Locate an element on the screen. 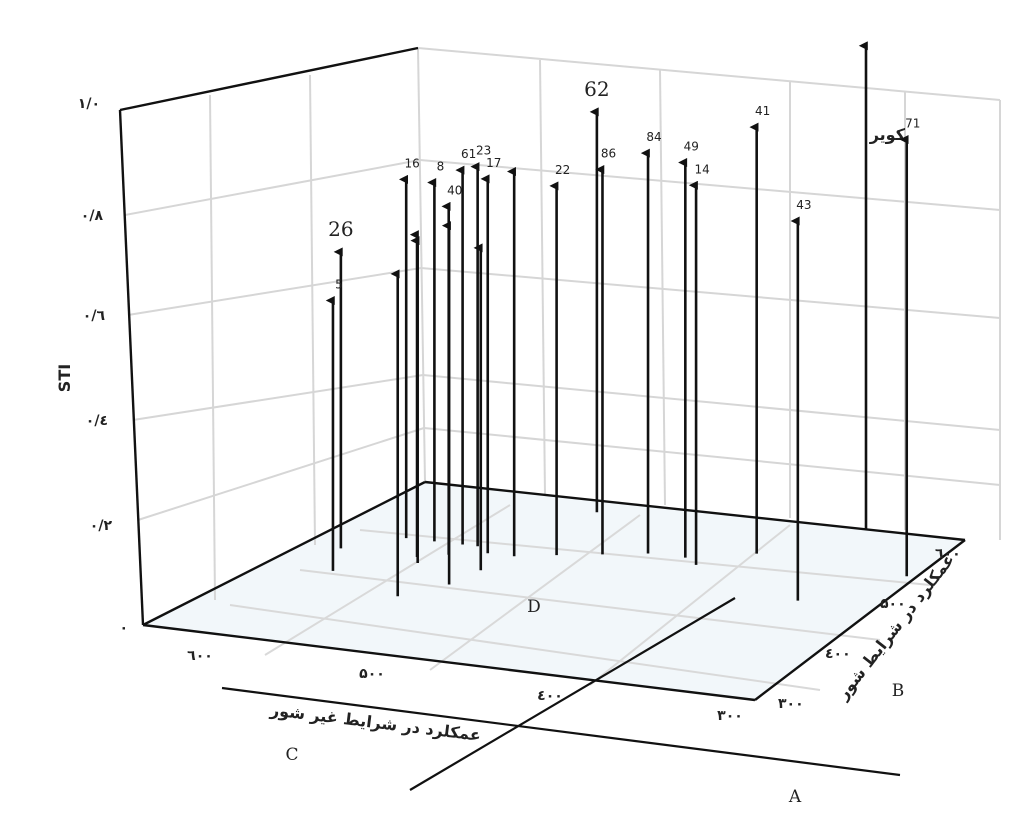  x-tick: ۳۰۰ is located at coordinates (730, 716).